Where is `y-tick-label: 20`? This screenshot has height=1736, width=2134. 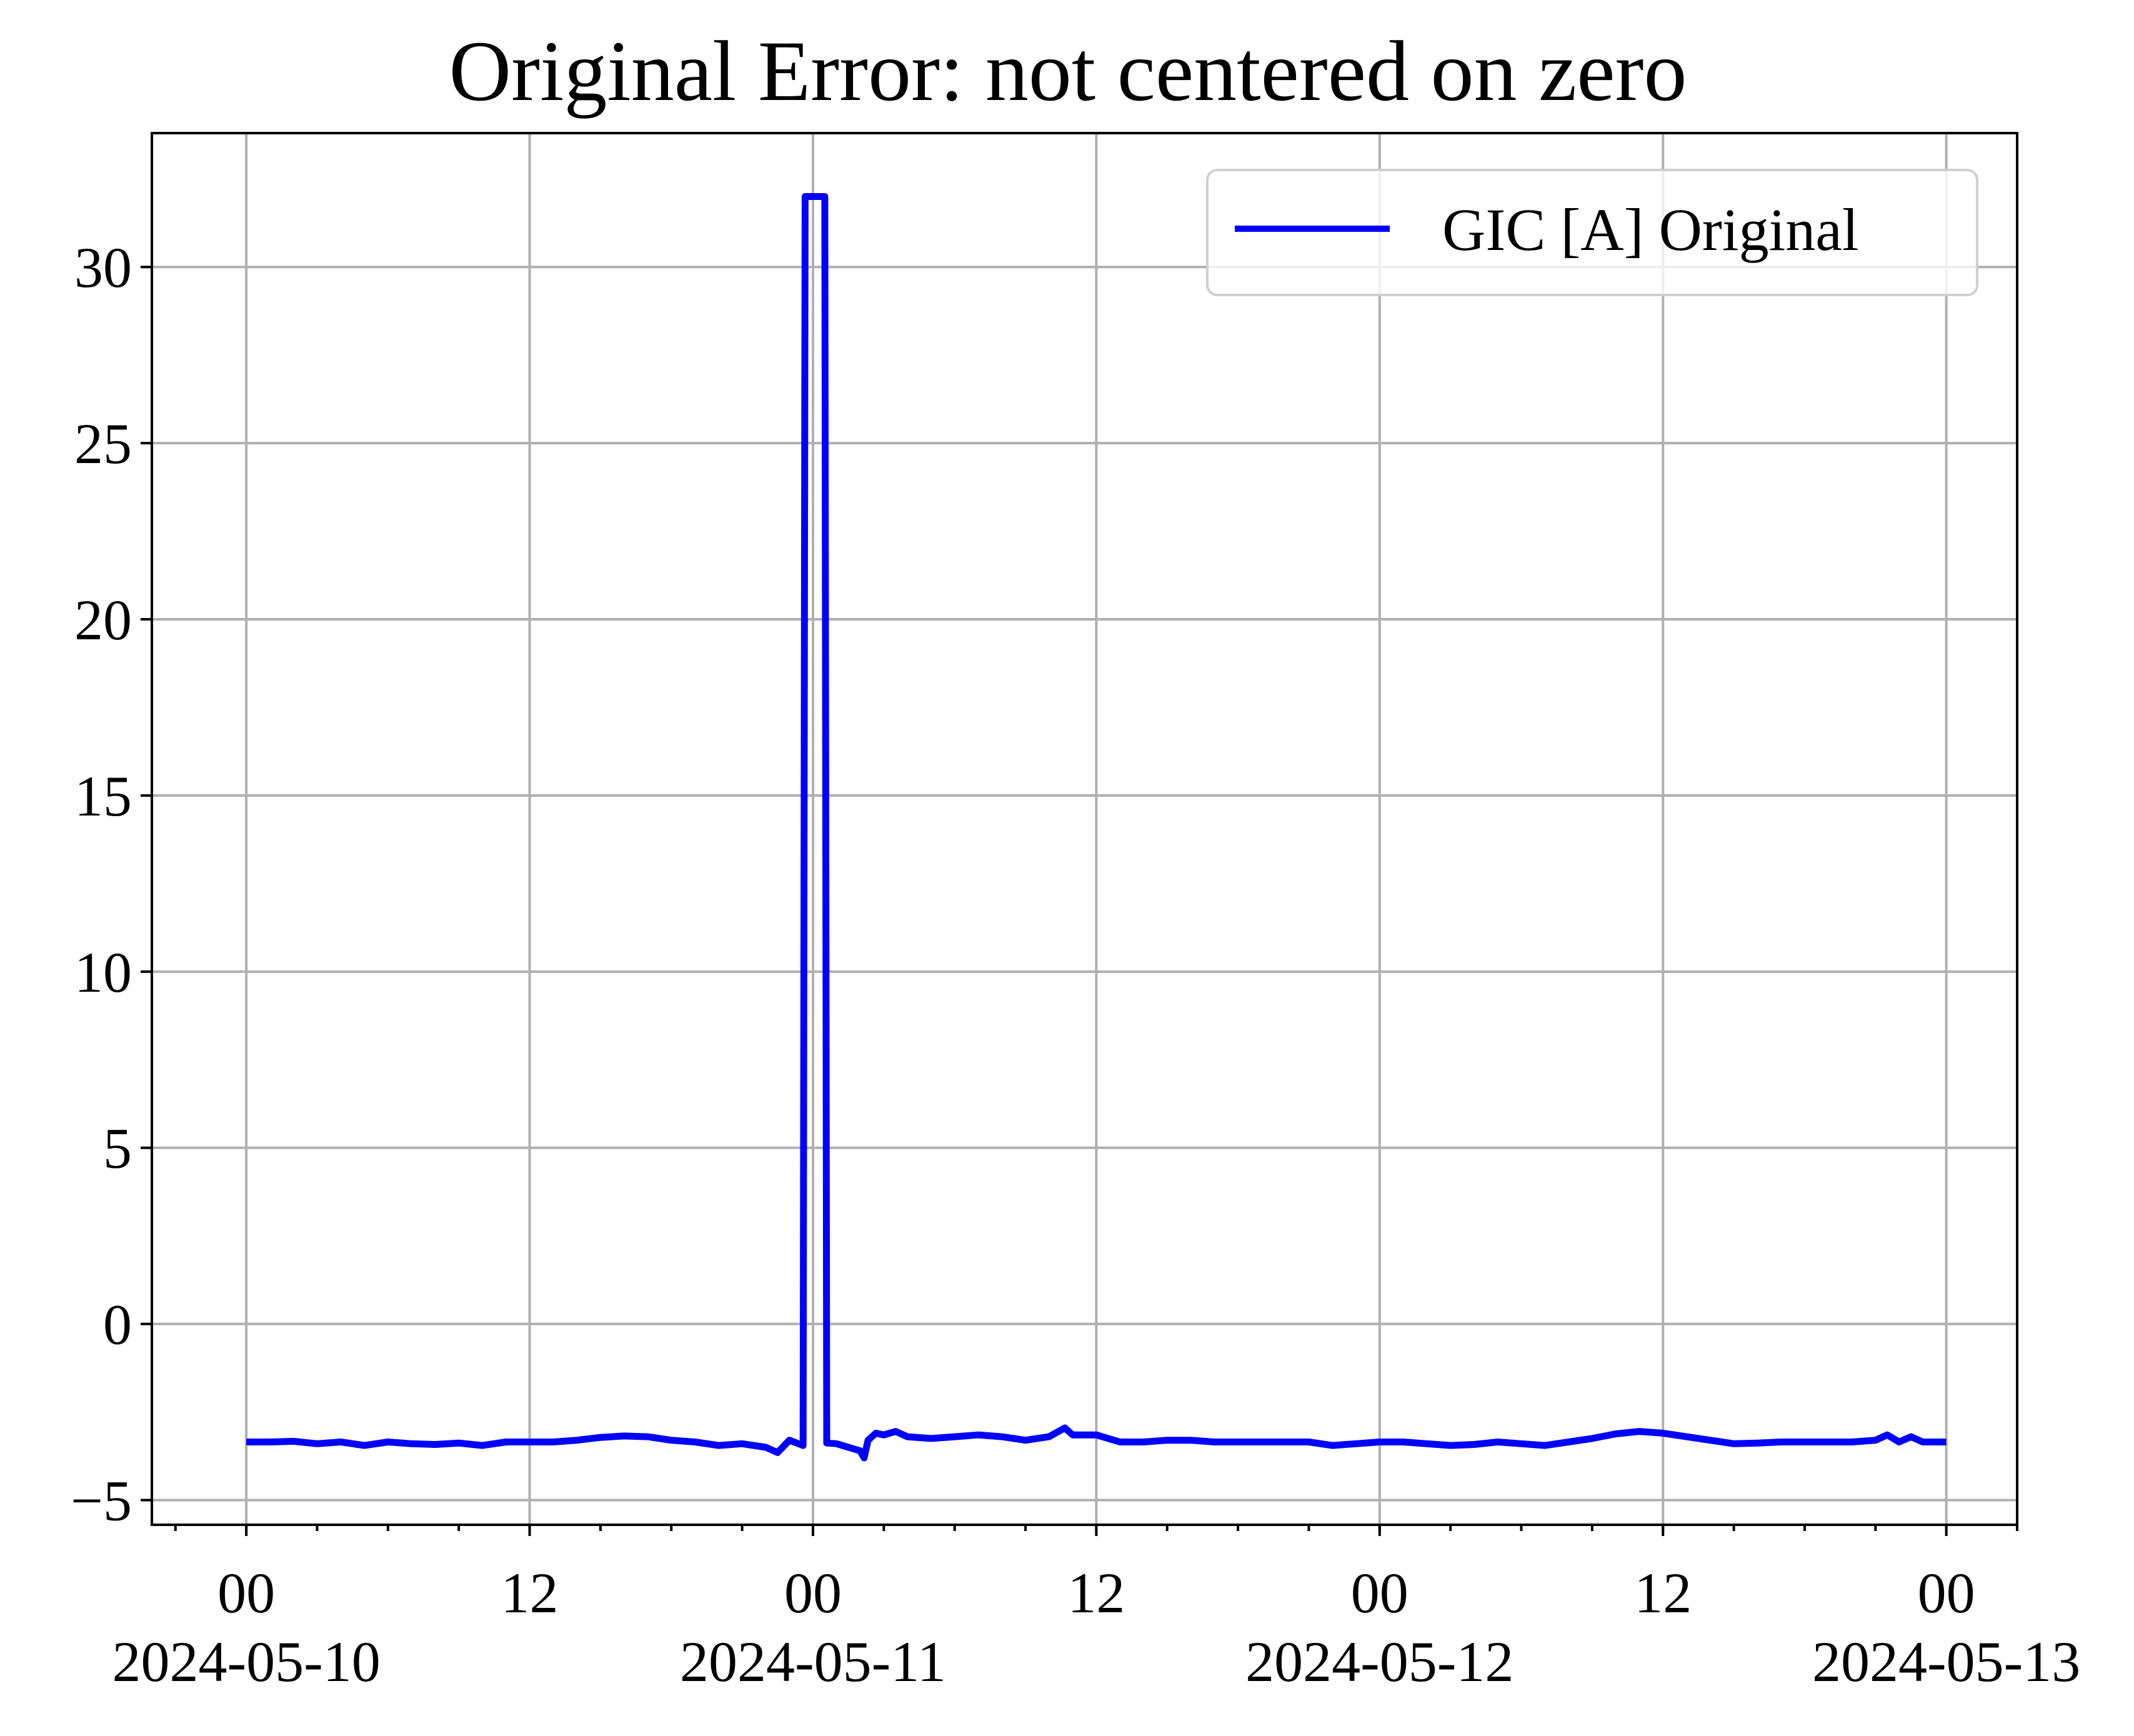 y-tick-label: 20 is located at coordinates (103, 620).